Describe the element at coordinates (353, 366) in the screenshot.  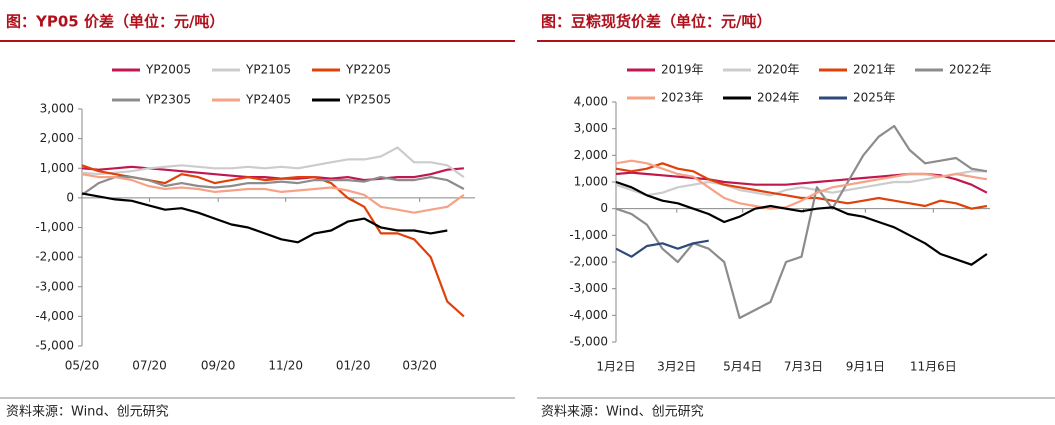
I see `x-tick-label: 01/20` at that location.